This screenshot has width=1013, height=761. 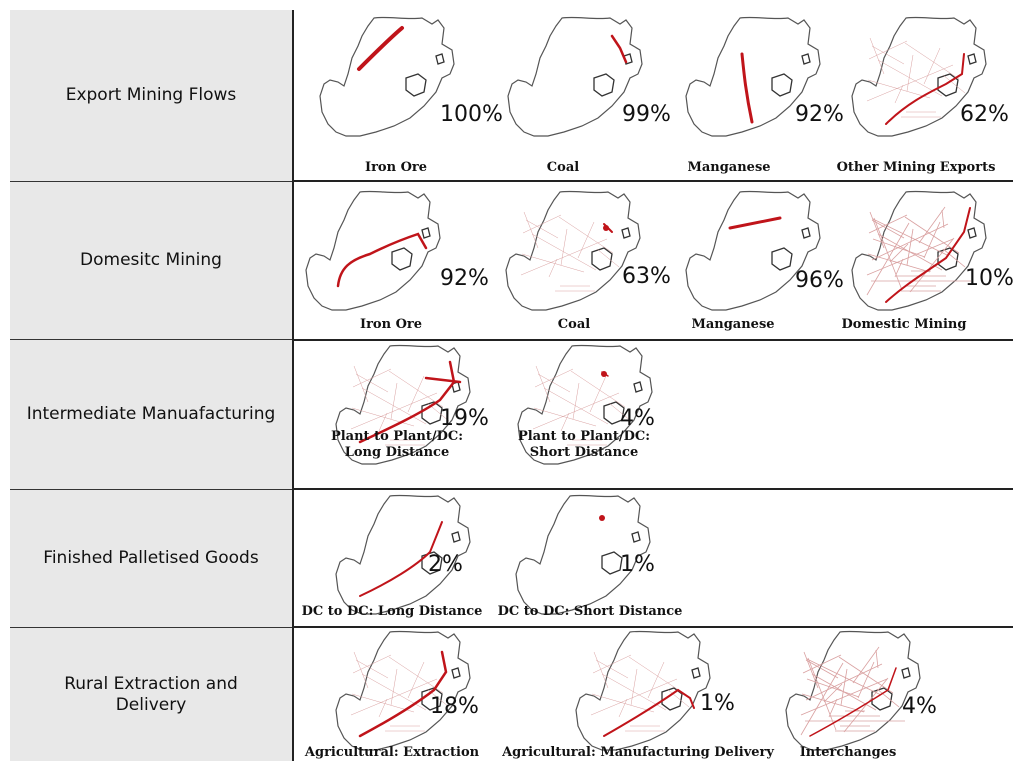 What do you see at coordinates (151, 415) in the screenshot?
I see `row-label-cell: Intermediate Manuafacturing` at bounding box center [151, 415].